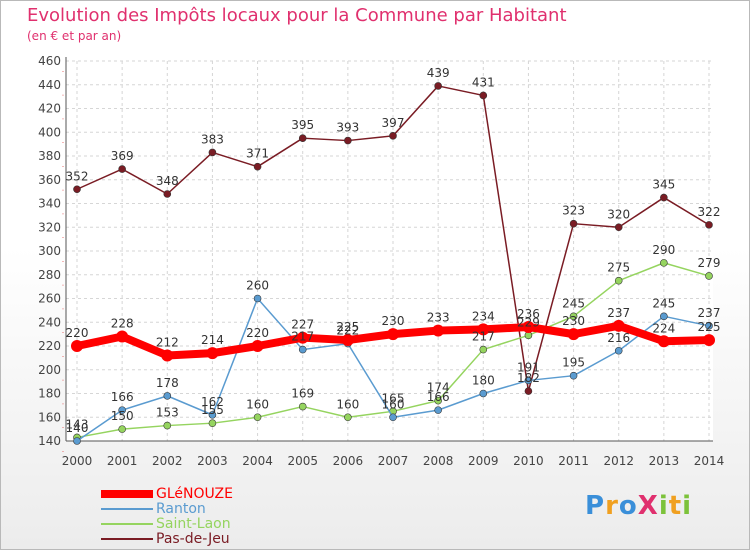 The width and height of the screenshot is (750, 550). What do you see at coordinates (438, 318) in the screenshot?
I see `data-label: 233` at bounding box center [438, 318].